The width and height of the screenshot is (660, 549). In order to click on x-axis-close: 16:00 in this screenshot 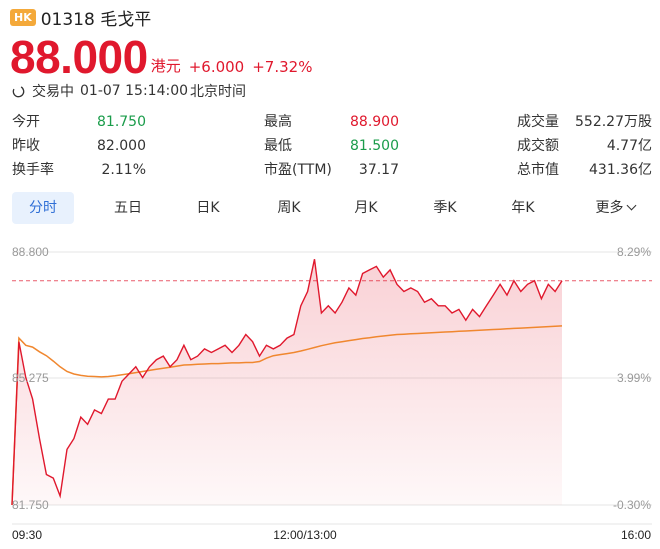, I will do `click(636, 535)`.